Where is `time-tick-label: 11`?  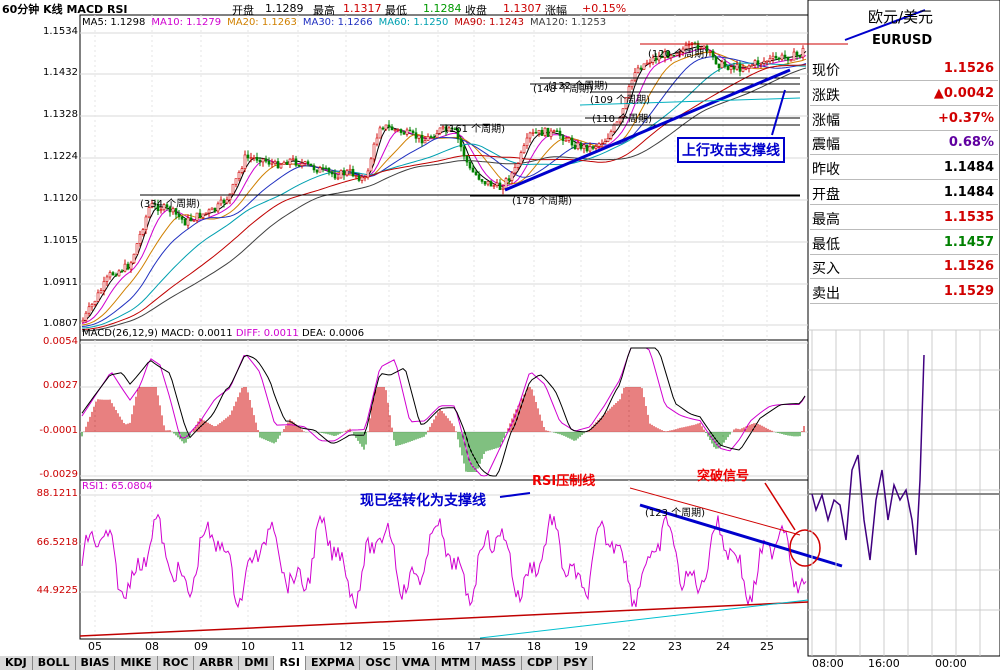 time-tick-label: 11 is located at coordinates (298, 646).